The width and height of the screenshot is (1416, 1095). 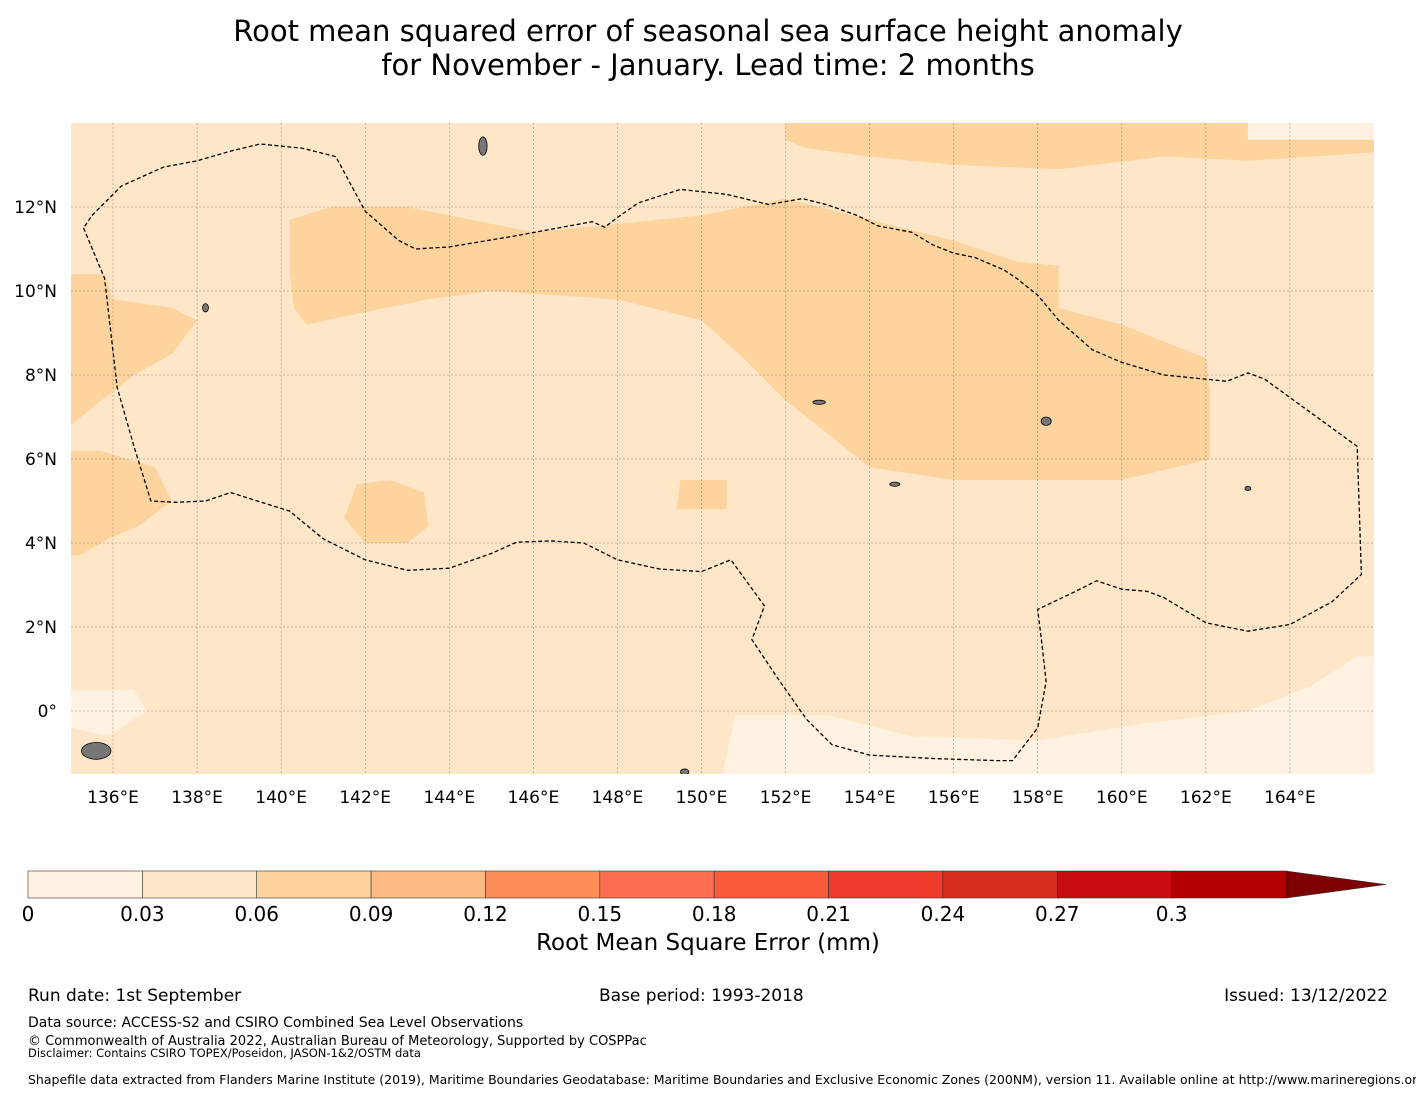 What do you see at coordinates (449, 798) in the screenshot?
I see `longitude-tick-label: 144°E` at bounding box center [449, 798].